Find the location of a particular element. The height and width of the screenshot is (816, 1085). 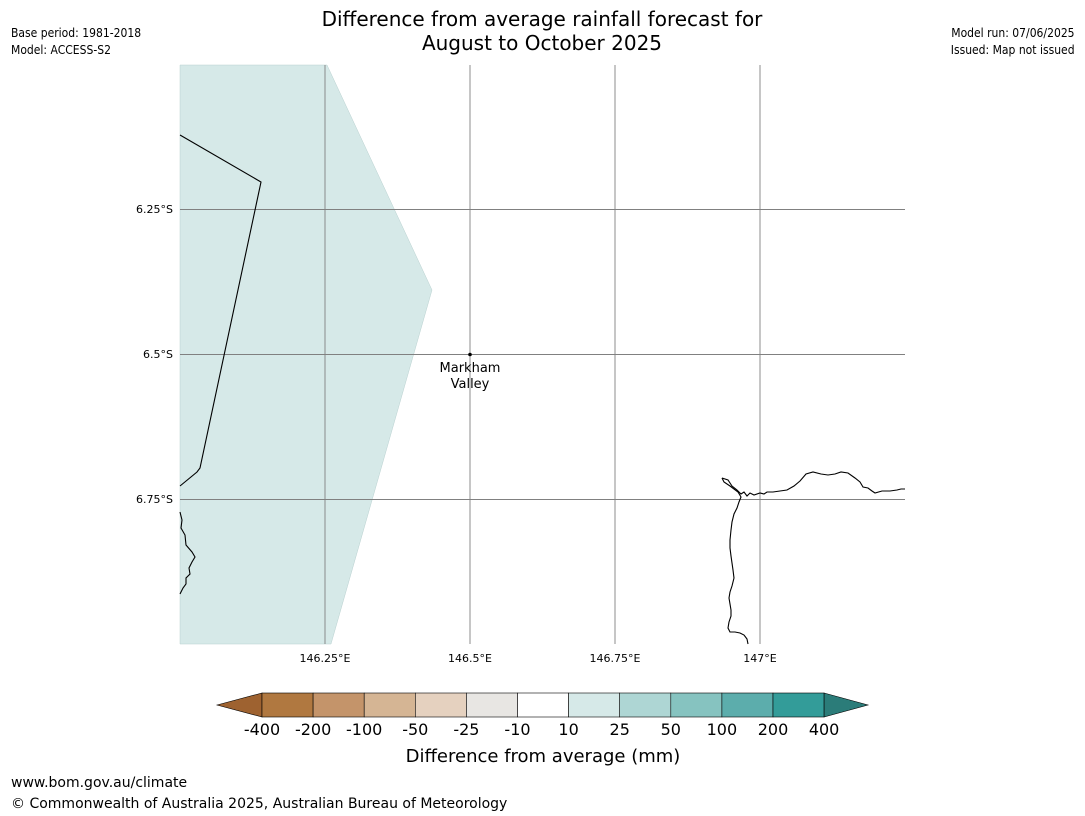

colorbar-tick-label: 10 is located at coordinates (568, 729).